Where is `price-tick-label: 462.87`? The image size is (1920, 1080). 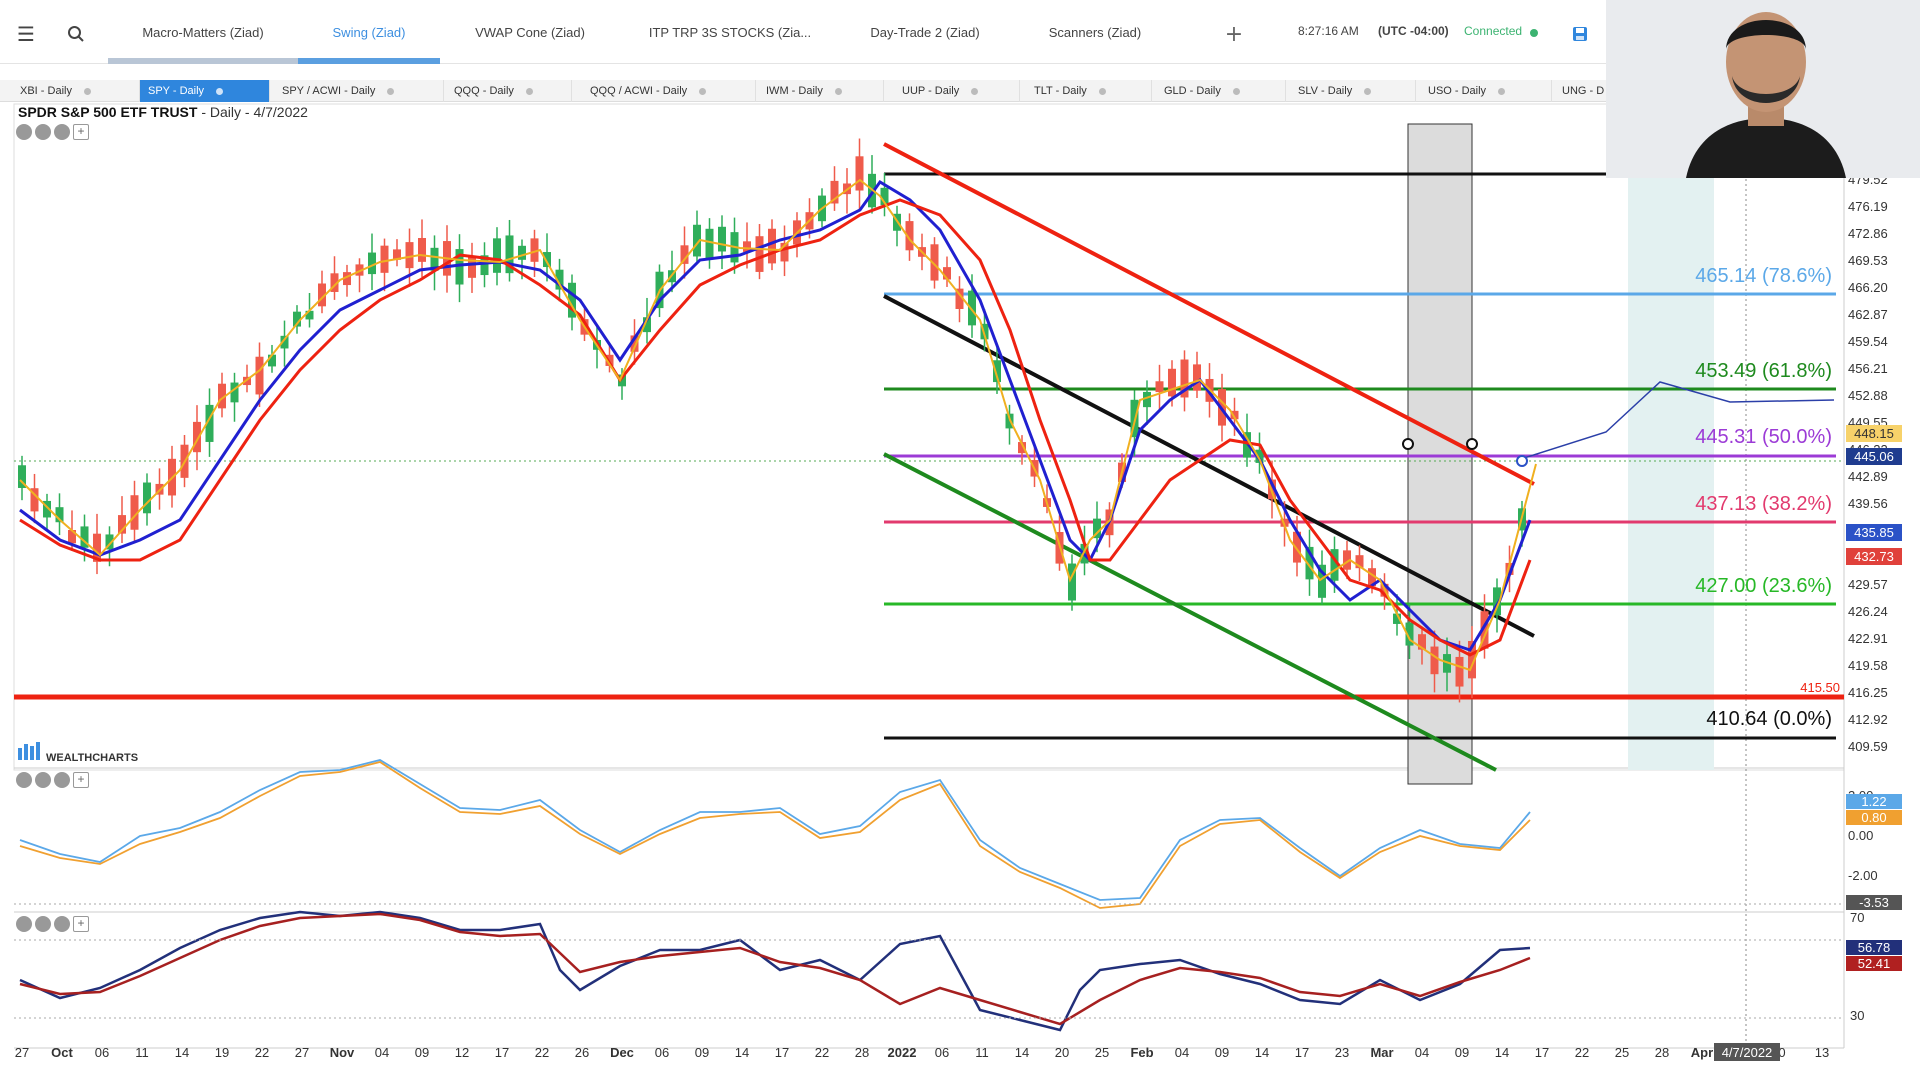
price-tick-label: 462.87 is located at coordinates (1868, 314).